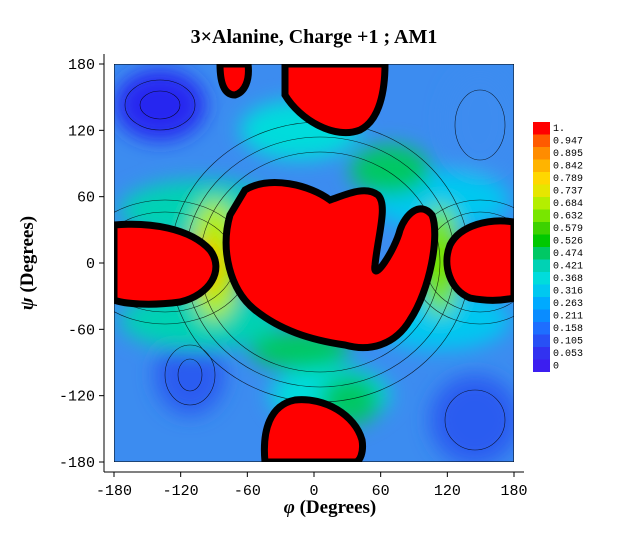 The width and height of the screenshot is (628, 534). What do you see at coordinates (247, 491) in the screenshot?
I see `x-tick-label: -60` at bounding box center [247, 491].